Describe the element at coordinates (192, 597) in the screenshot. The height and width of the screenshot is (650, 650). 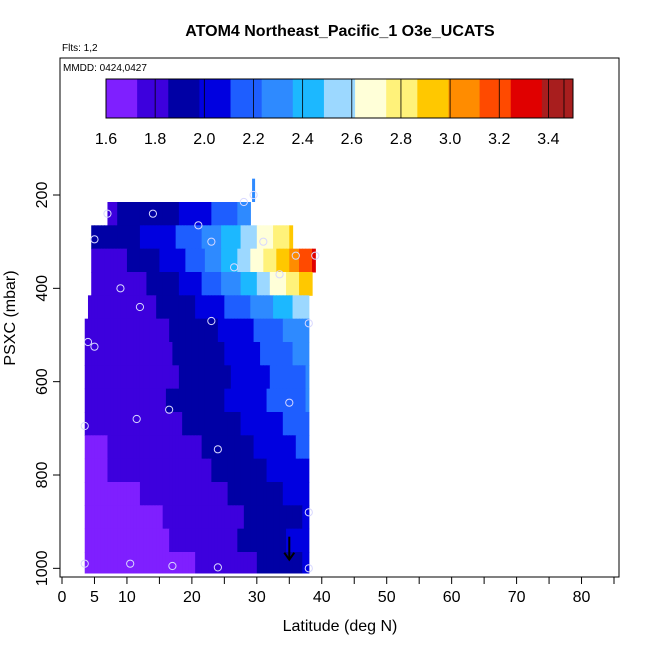
I see `x-tick-label: 20` at that location.